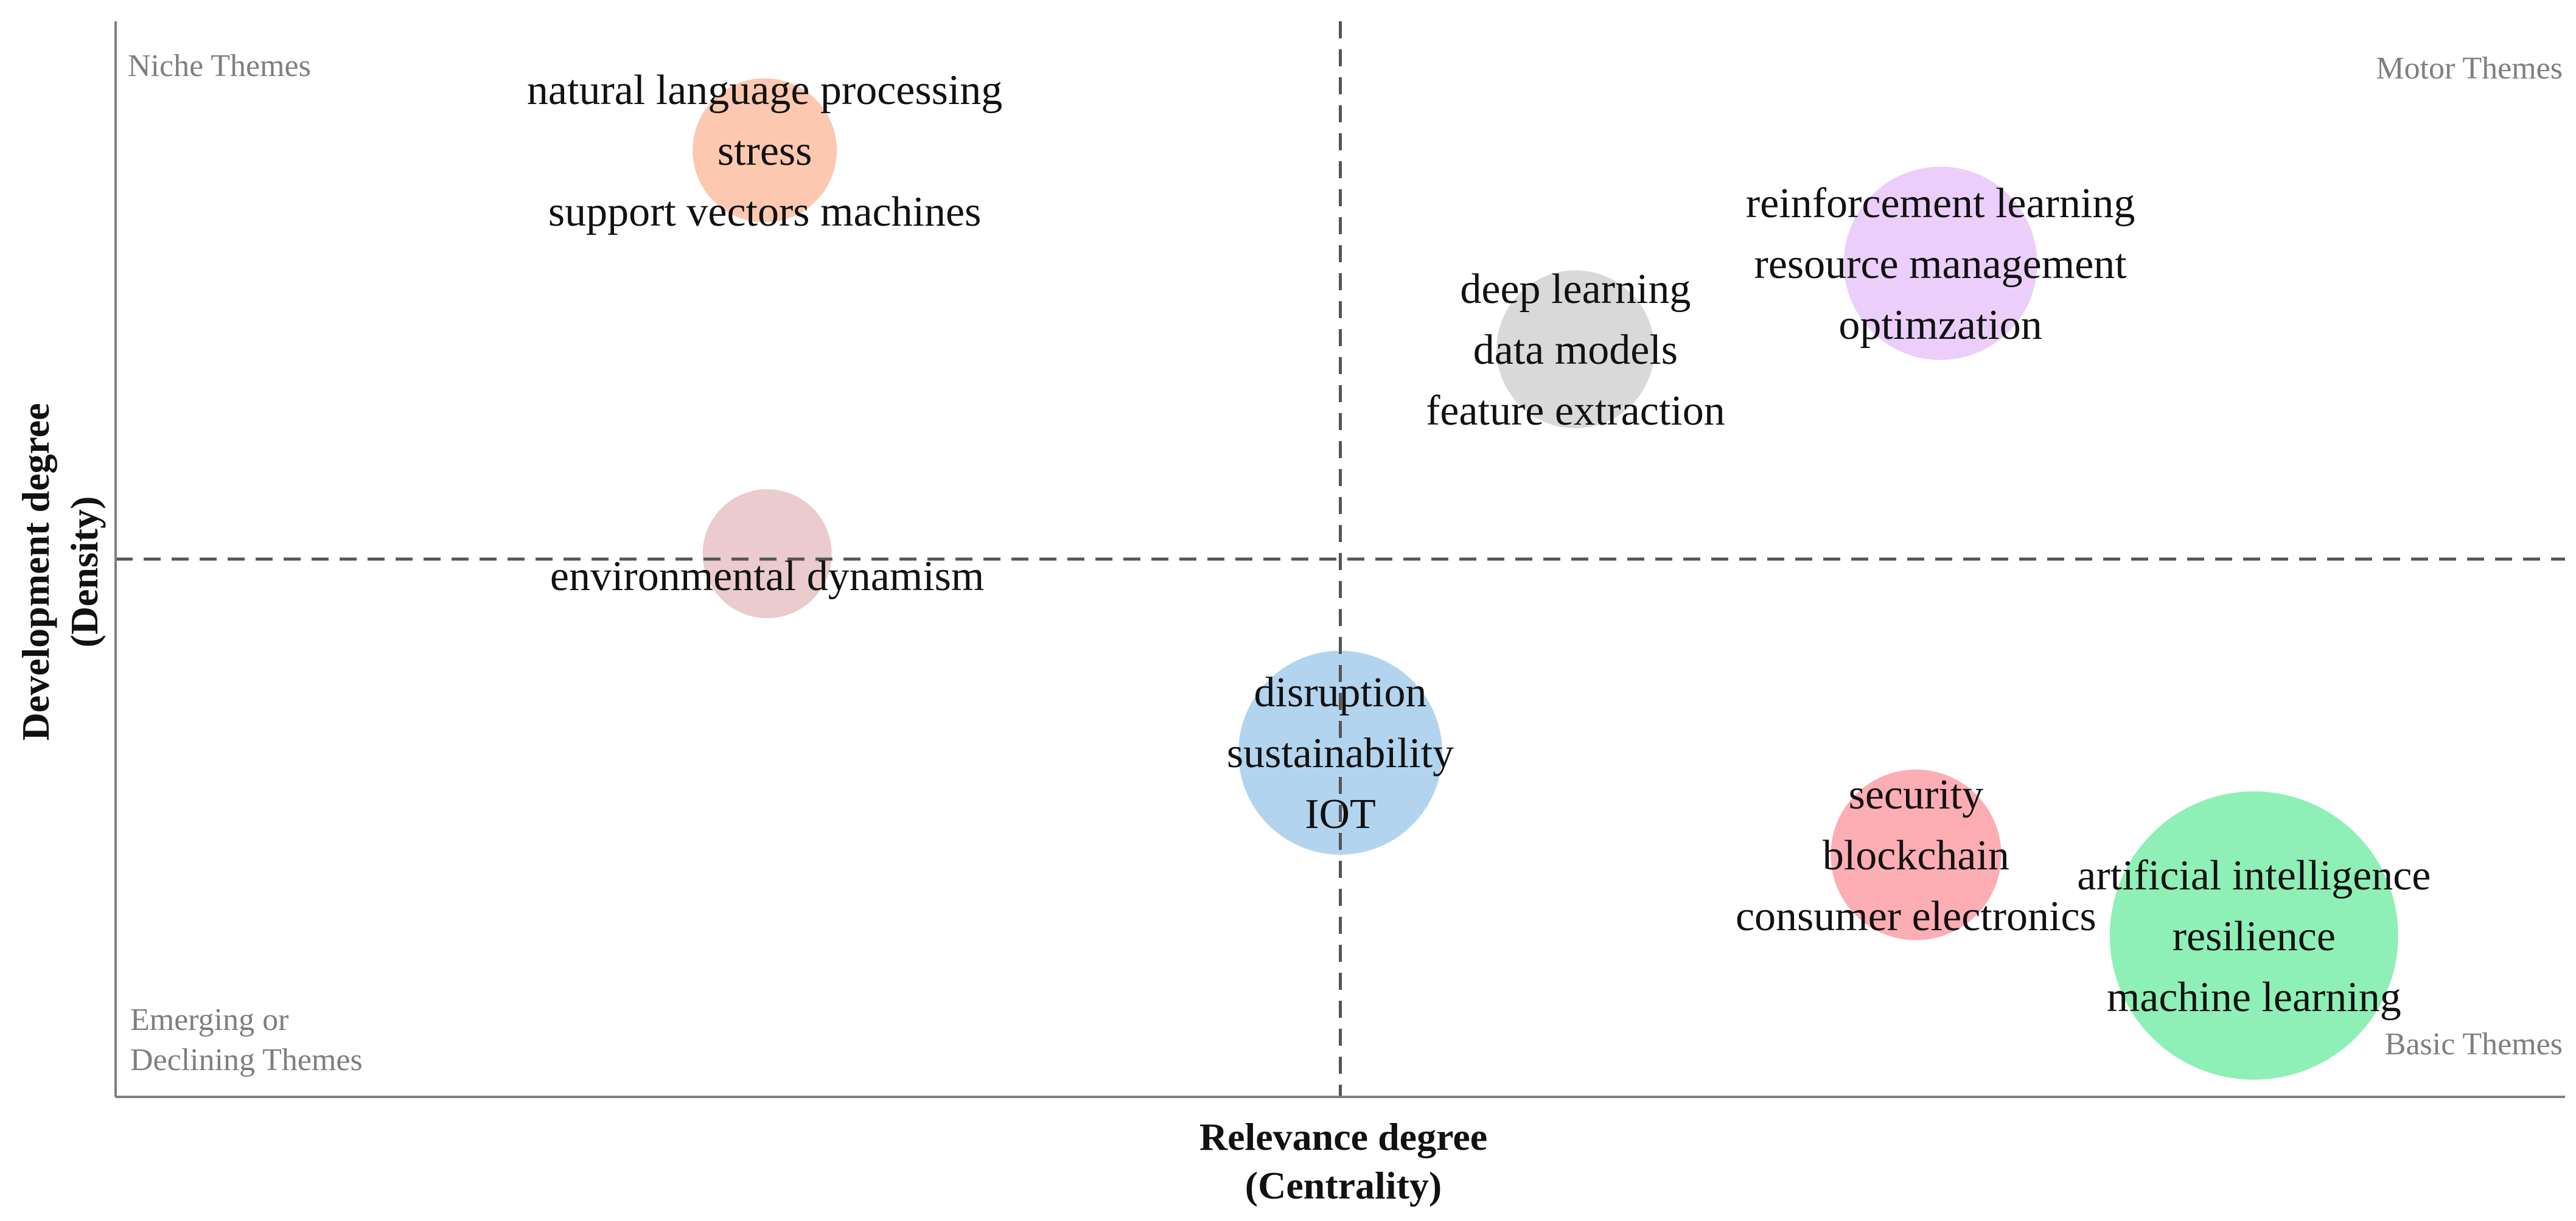 The height and width of the screenshot is (1221, 2576). Describe the element at coordinates (1340, 754) in the screenshot. I see `cluster-label-sustainability: sustainability` at that location.